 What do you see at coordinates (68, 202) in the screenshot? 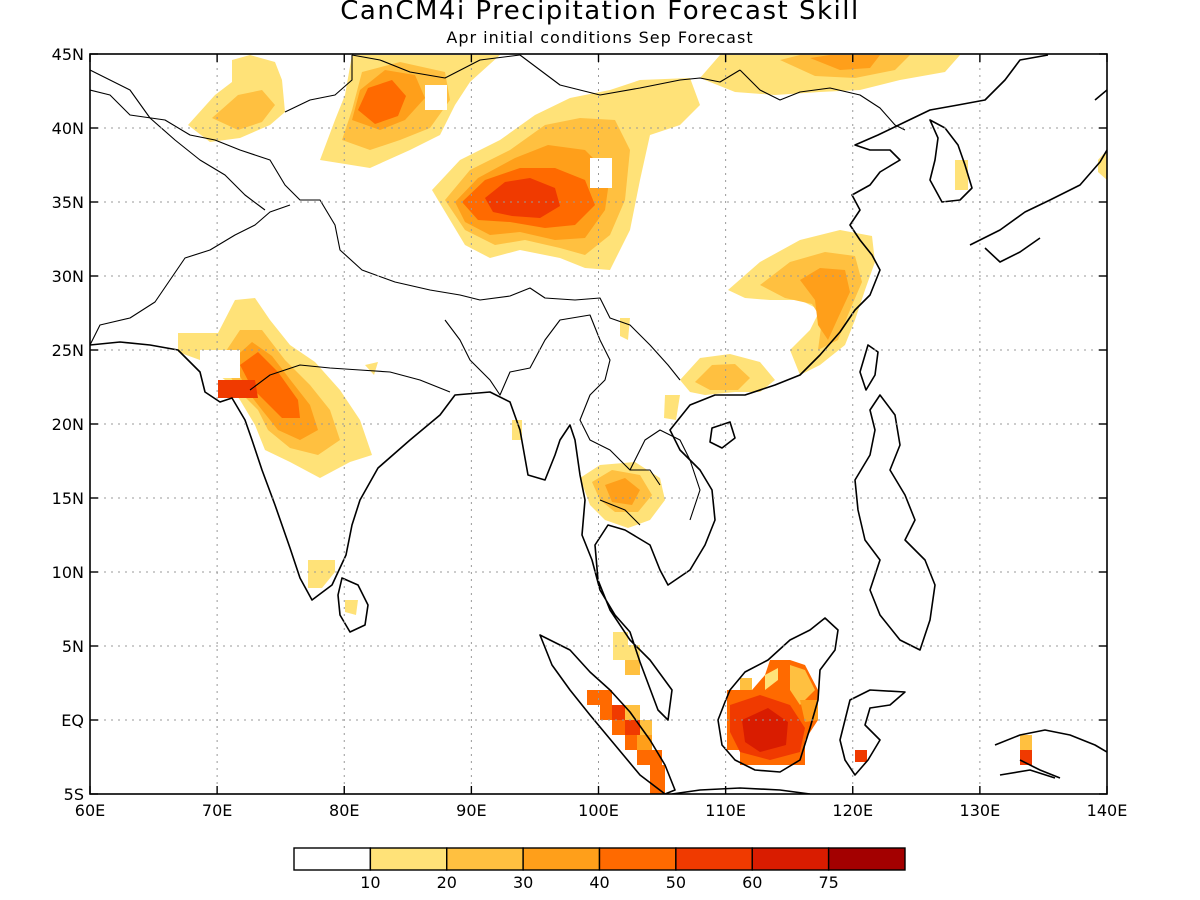
I see `y-tick-label: 35N` at bounding box center [68, 202].